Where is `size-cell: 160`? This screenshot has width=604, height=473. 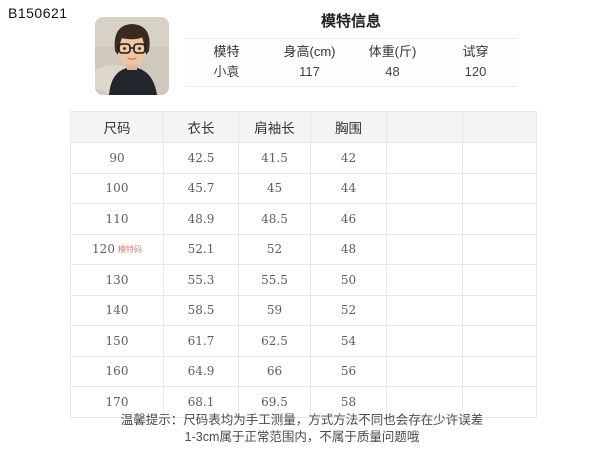 size-cell: 160 is located at coordinates (117, 371).